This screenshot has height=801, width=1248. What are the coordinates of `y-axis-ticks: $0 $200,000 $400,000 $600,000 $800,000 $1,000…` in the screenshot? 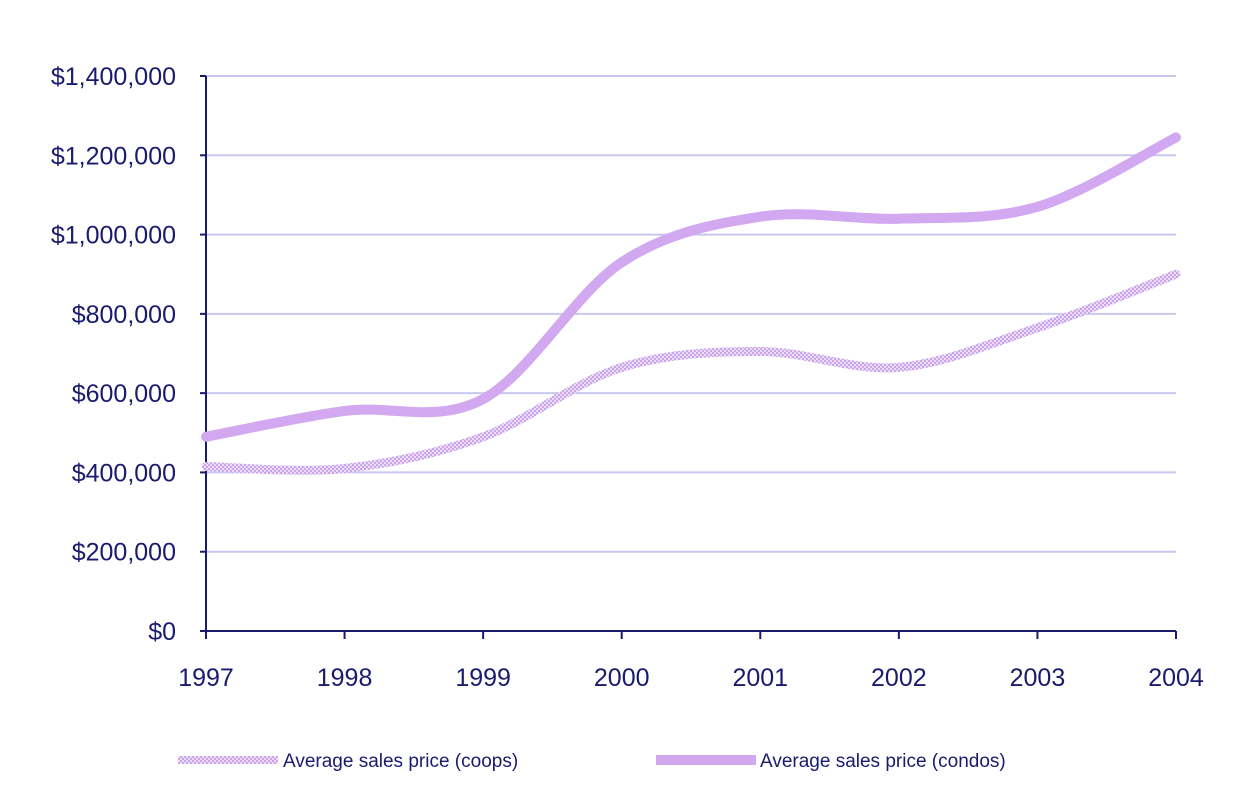 It's located at (128, 354).